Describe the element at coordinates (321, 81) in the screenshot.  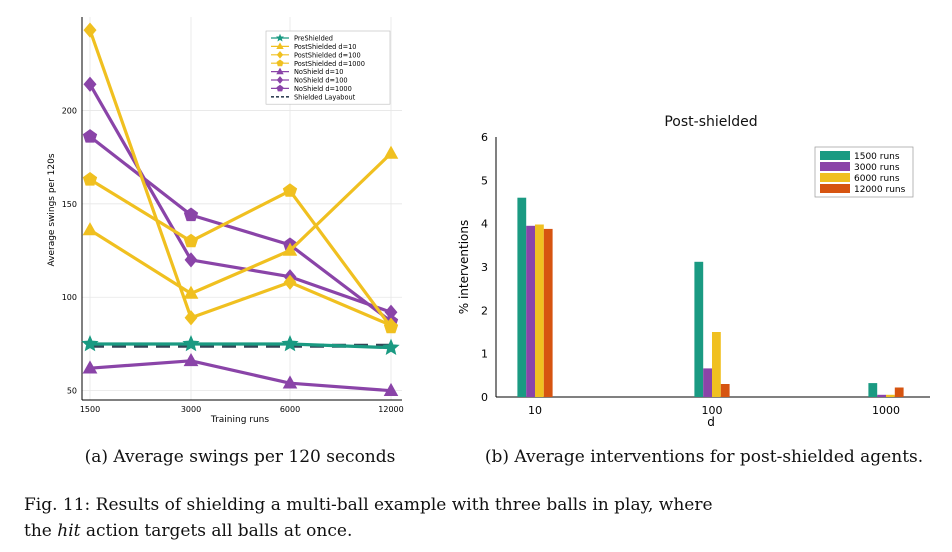
I see `chart-a-legend-label: NoShield d=100` at that location.